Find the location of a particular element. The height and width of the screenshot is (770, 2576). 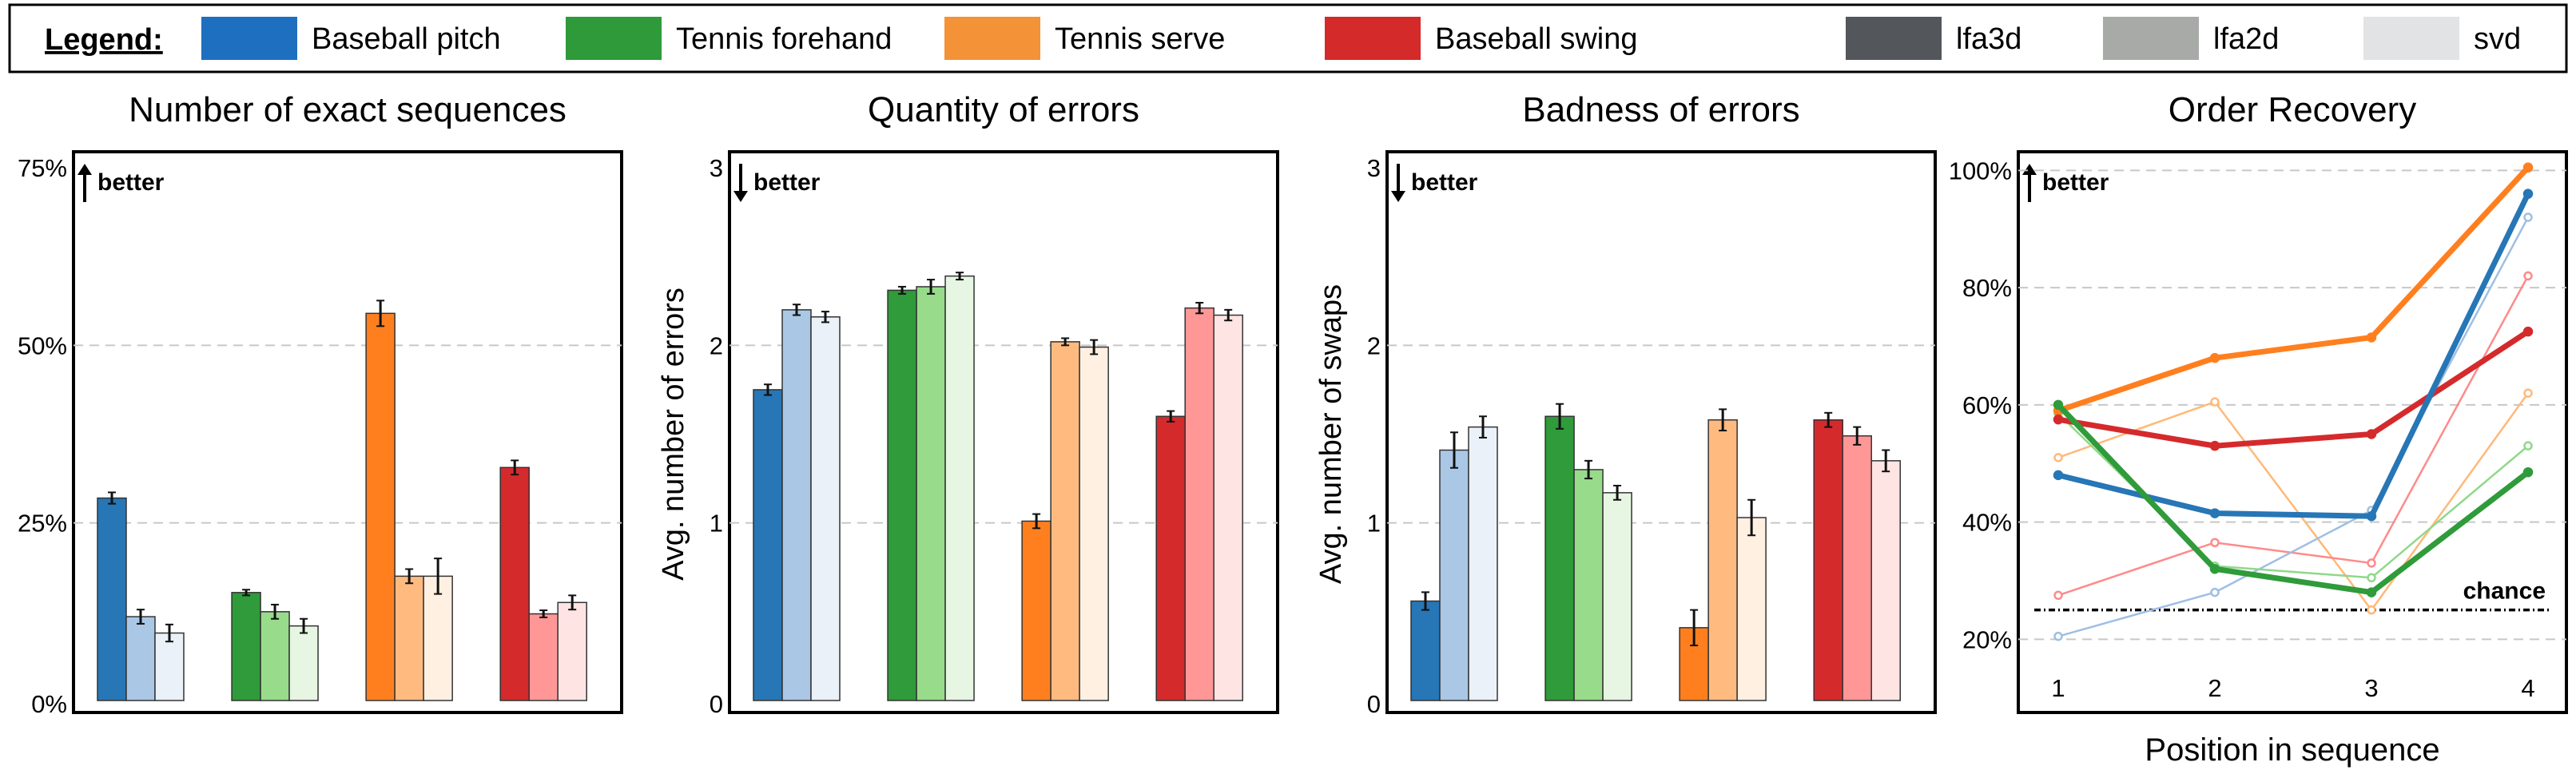

y-axis-label: Avg. number of errors is located at coordinates (673, 434).